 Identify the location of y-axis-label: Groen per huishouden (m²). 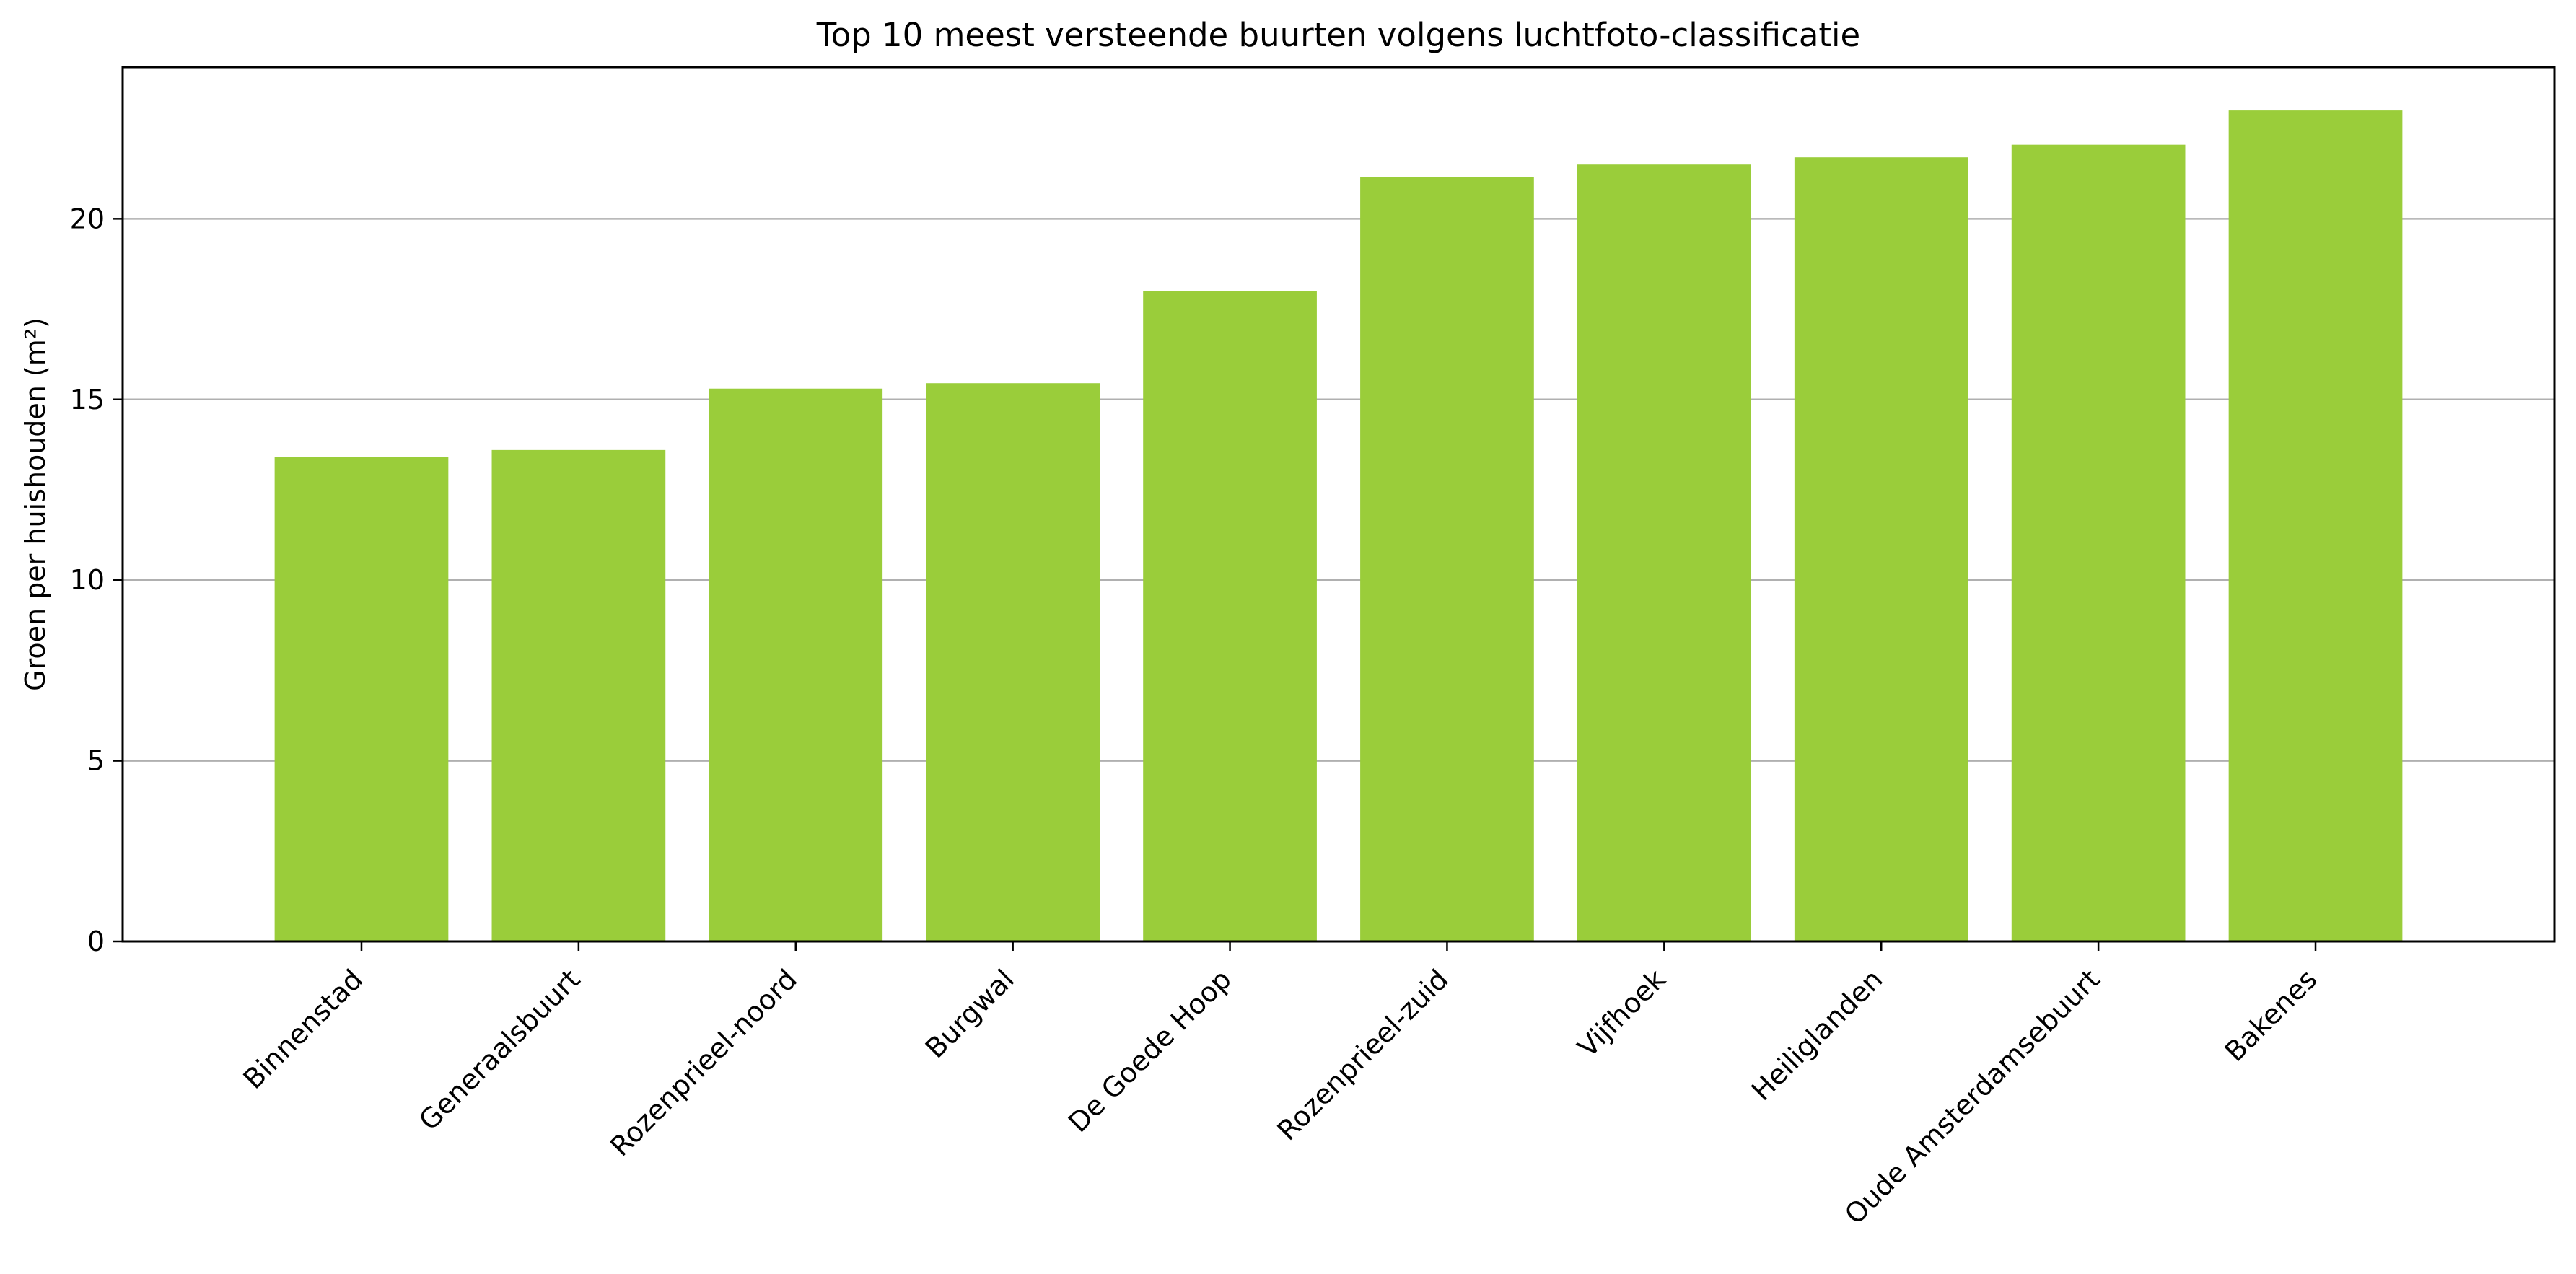
(35, 504).